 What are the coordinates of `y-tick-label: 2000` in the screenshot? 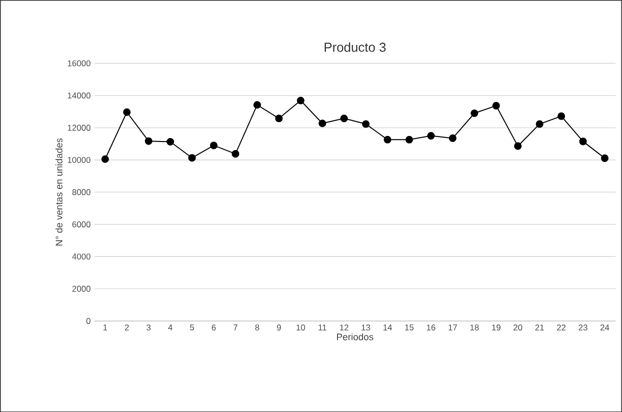 It's located at (81, 289).